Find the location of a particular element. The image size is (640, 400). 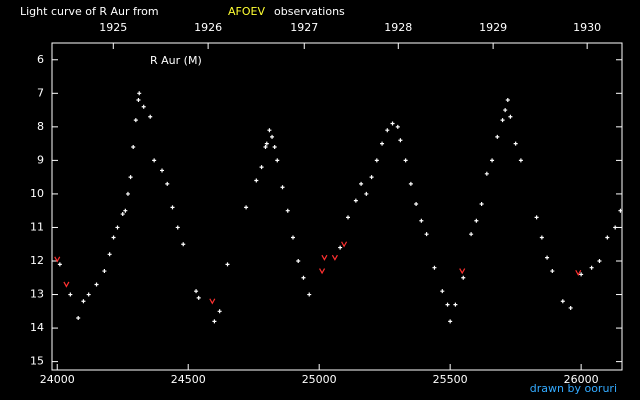

y-tick-label: 11 is located at coordinates (37, 226).